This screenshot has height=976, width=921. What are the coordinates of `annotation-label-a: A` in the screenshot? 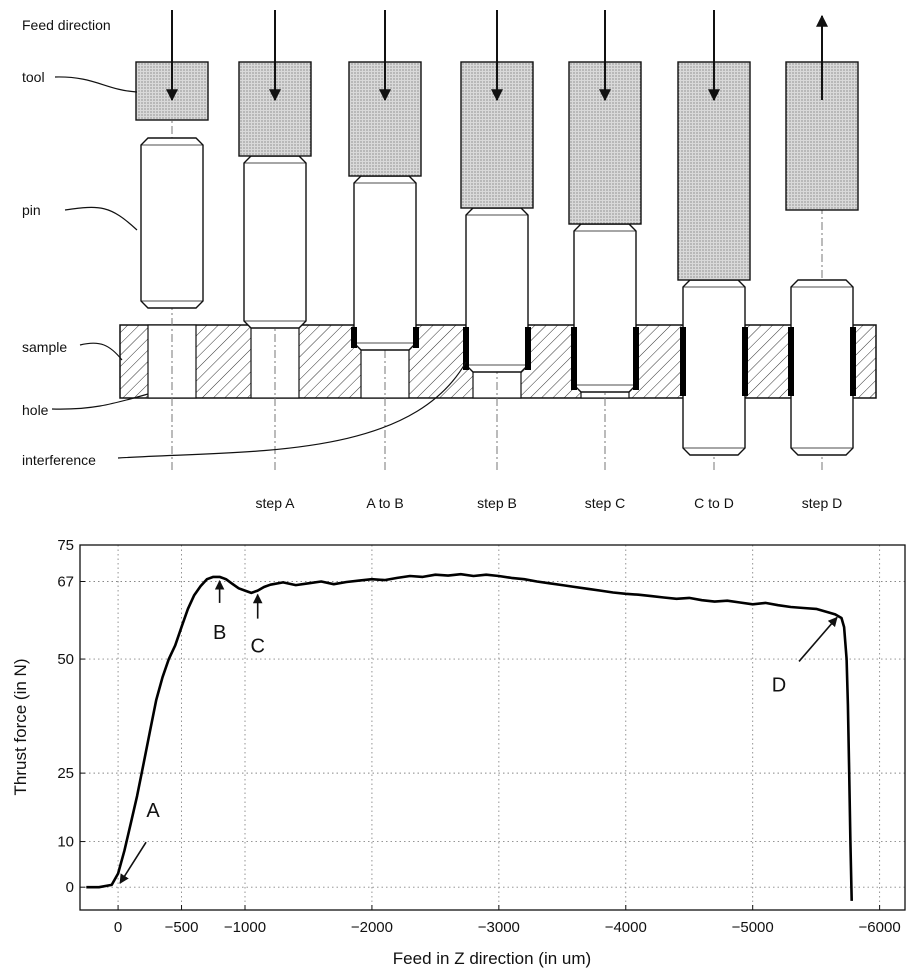 It's located at (153, 811).